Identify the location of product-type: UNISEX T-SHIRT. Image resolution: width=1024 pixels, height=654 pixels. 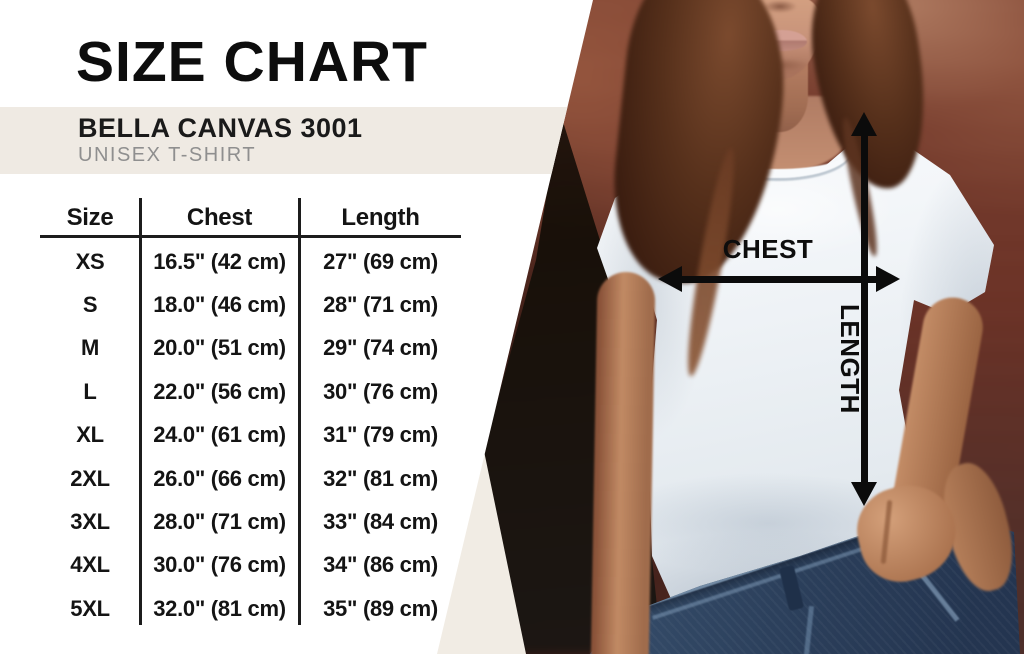
(167, 154).